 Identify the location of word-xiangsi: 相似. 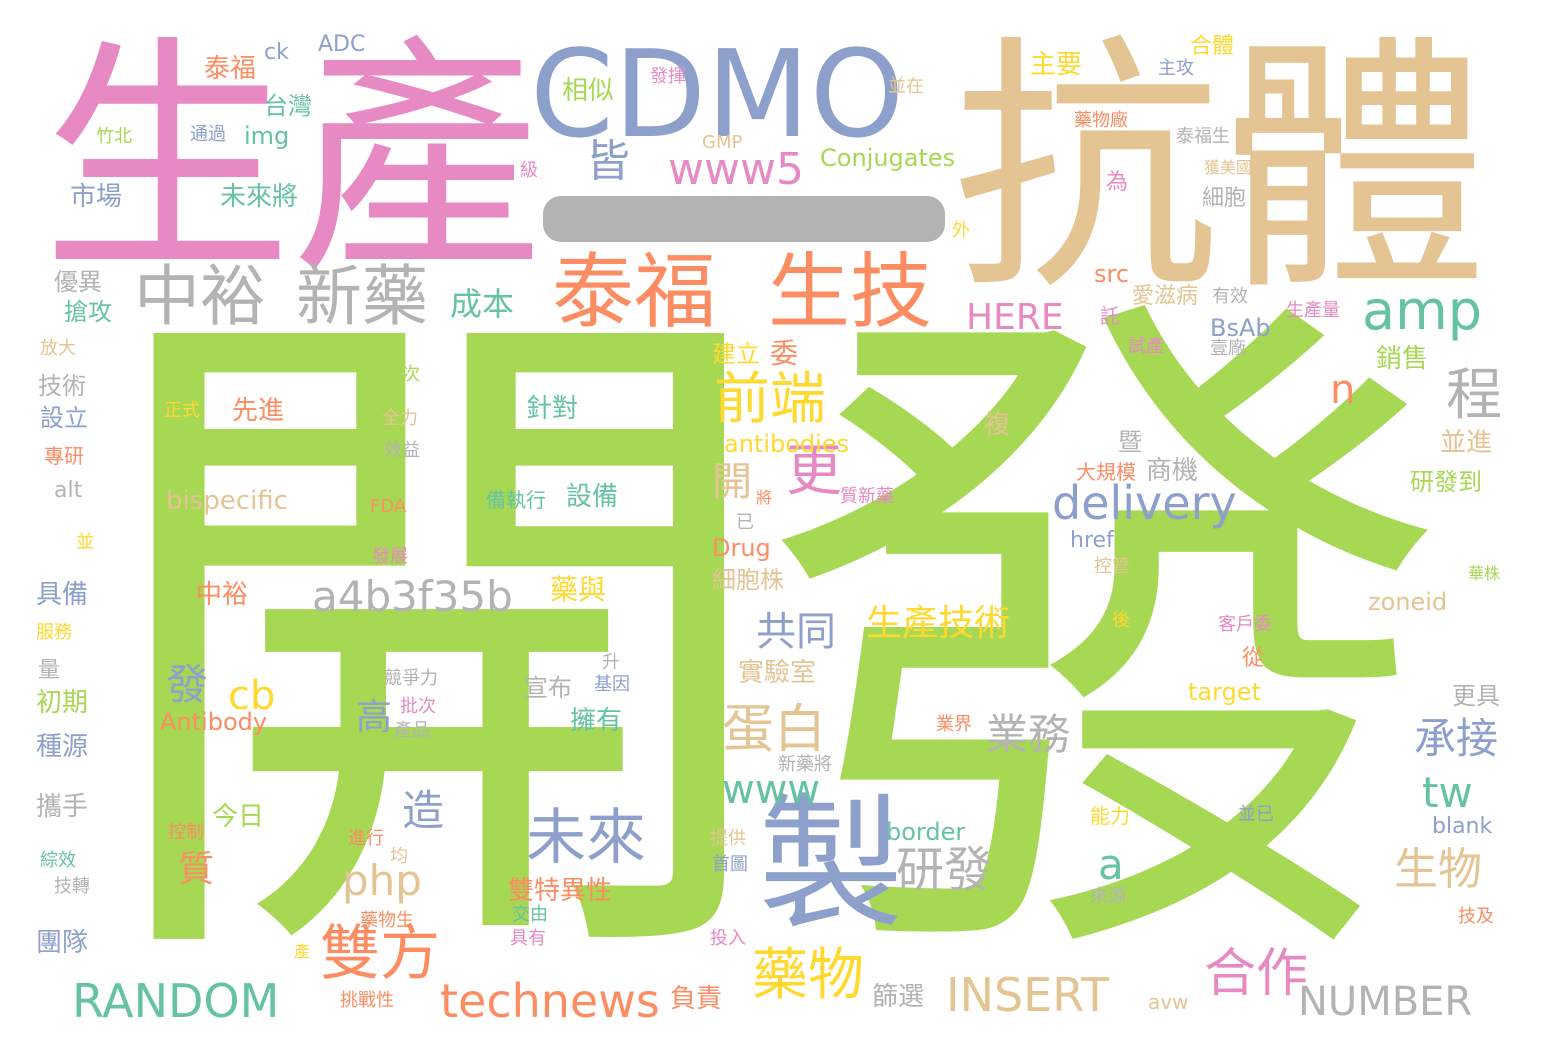
(588, 91).